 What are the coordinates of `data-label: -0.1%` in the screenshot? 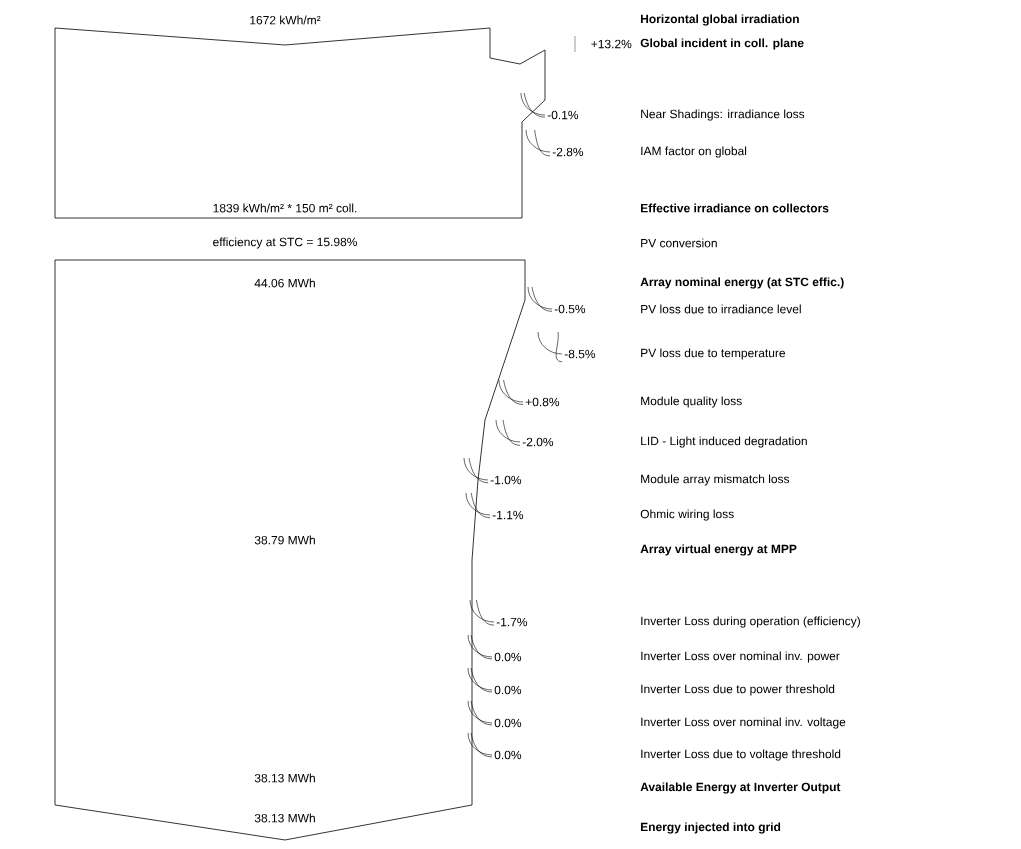 It's located at (563, 115).